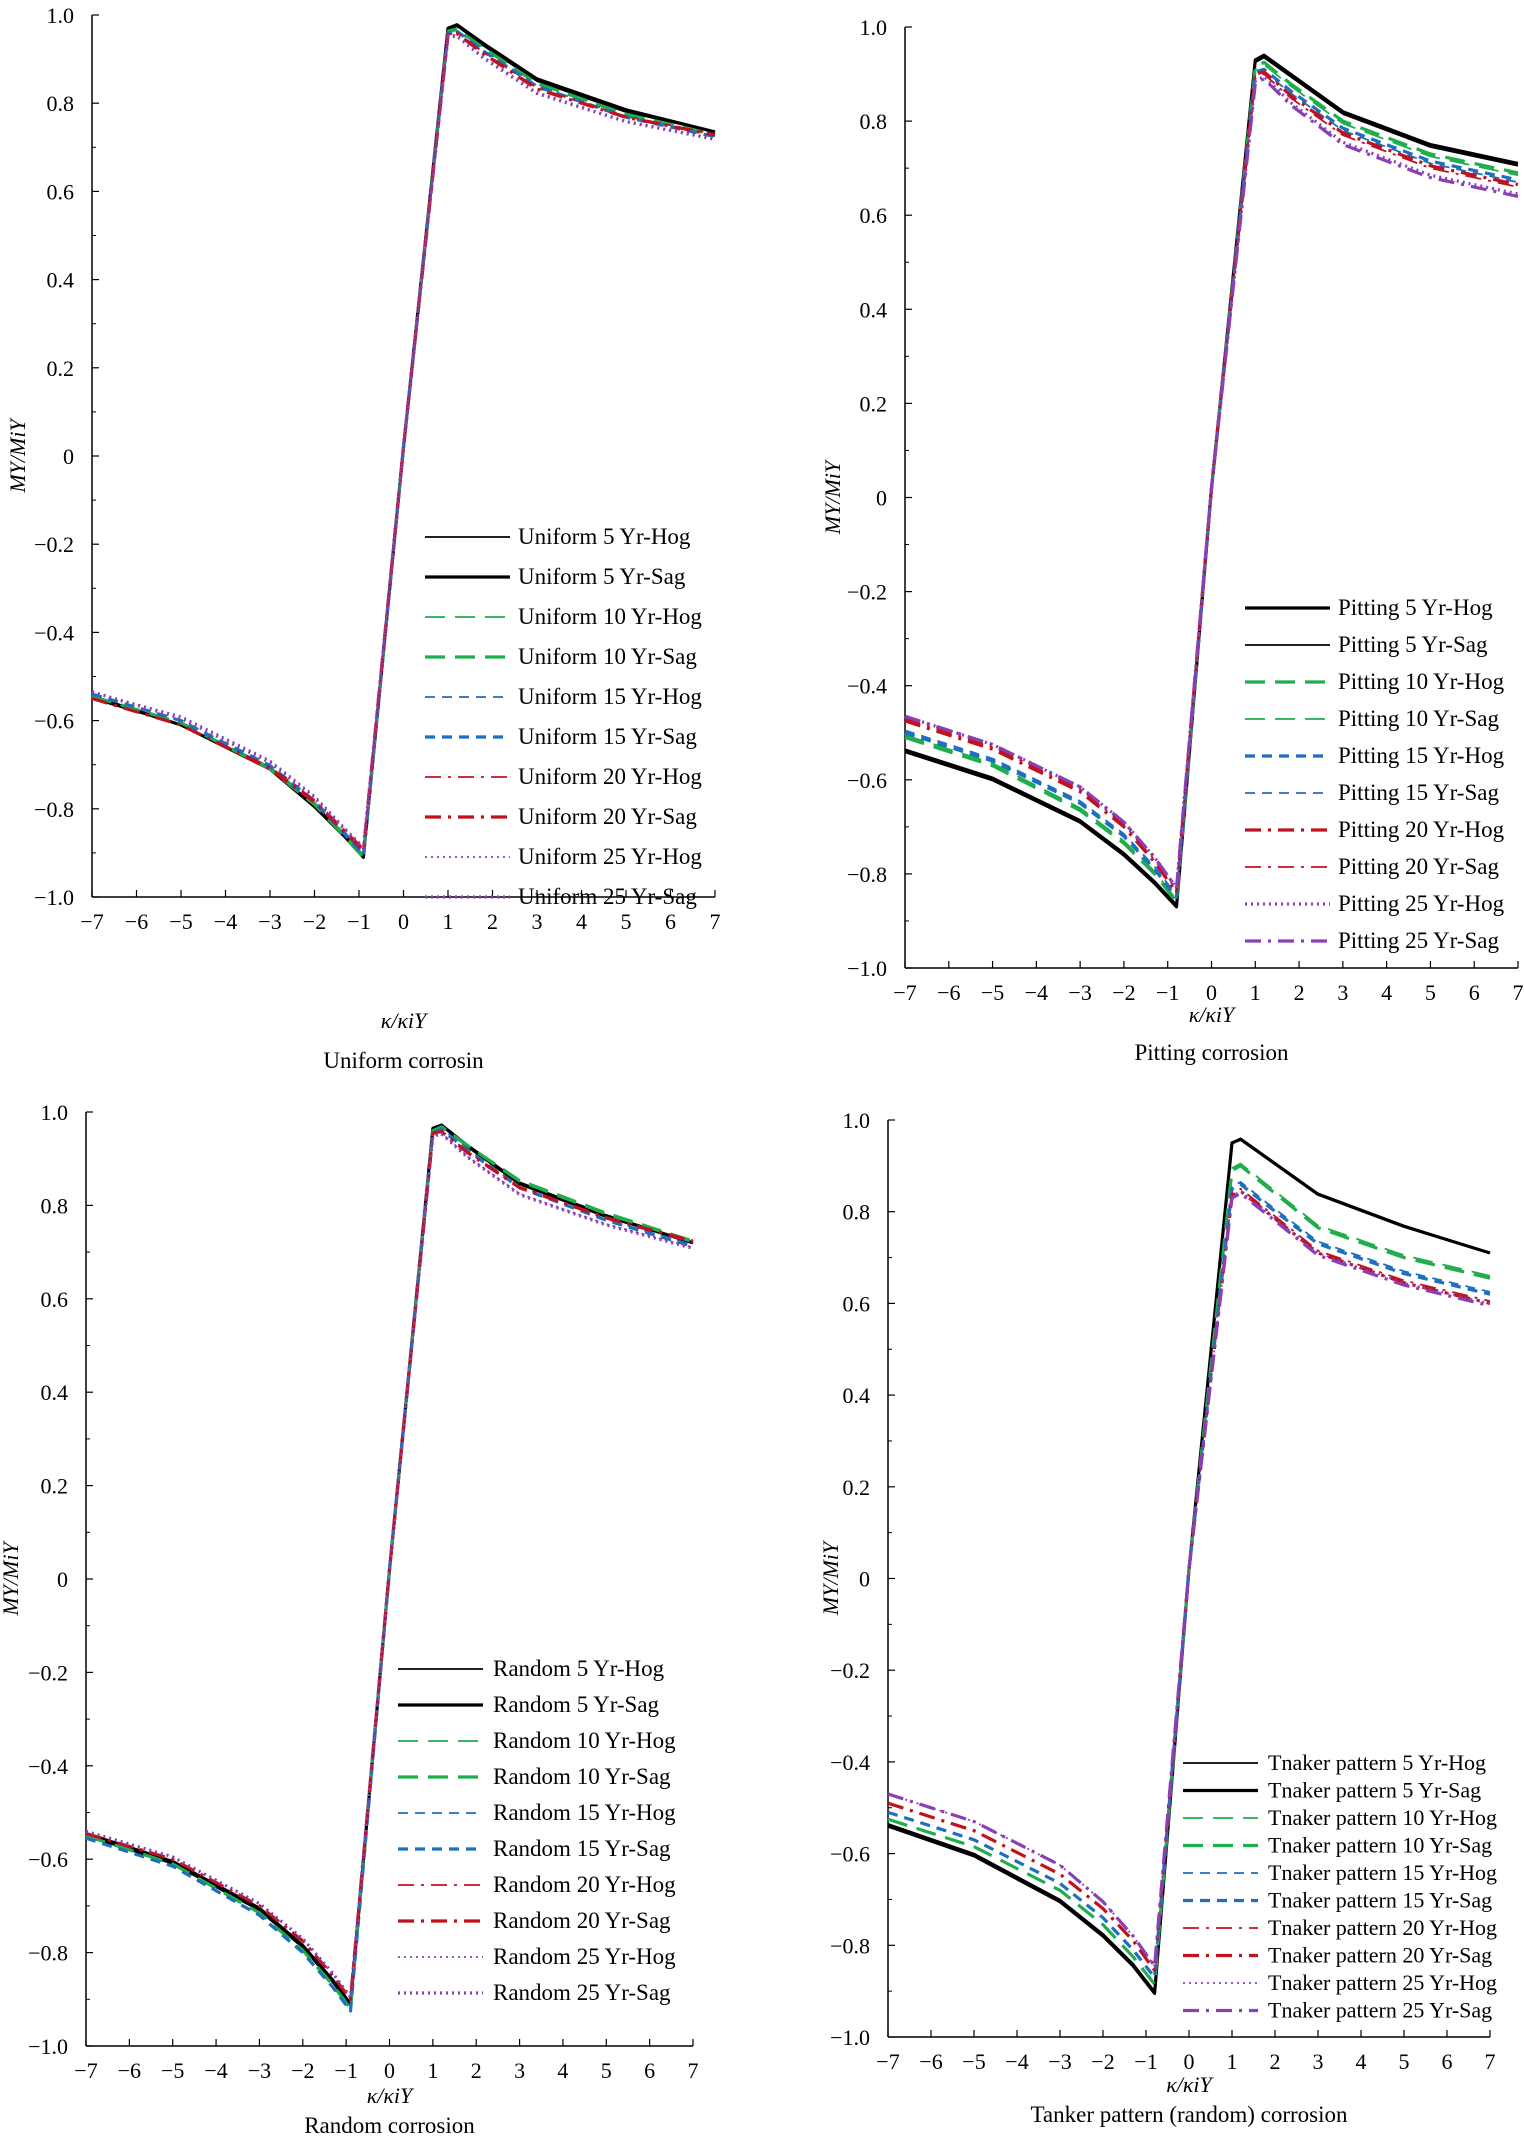 The image size is (1524, 2141). What do you see at coordinates (607, 816) in the screenshot?
I see `legend-label: Uniform 20 Yr-Sag` at bounding box center [607, 816].